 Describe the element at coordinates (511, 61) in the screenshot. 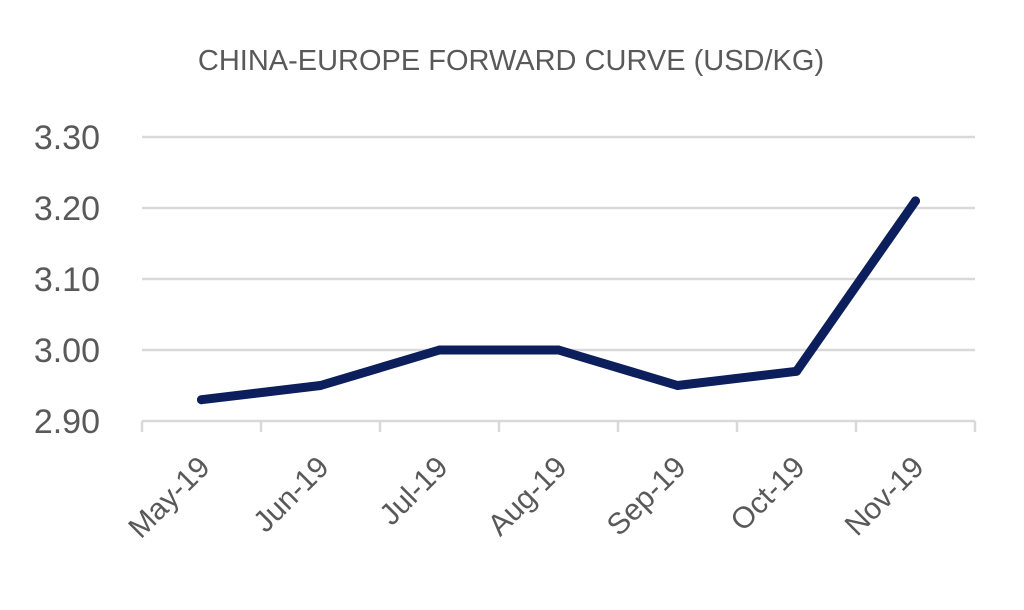

I see `chart-title: CHINA-EUROPE FORWARD CURVE (USD/KG)` at that location.